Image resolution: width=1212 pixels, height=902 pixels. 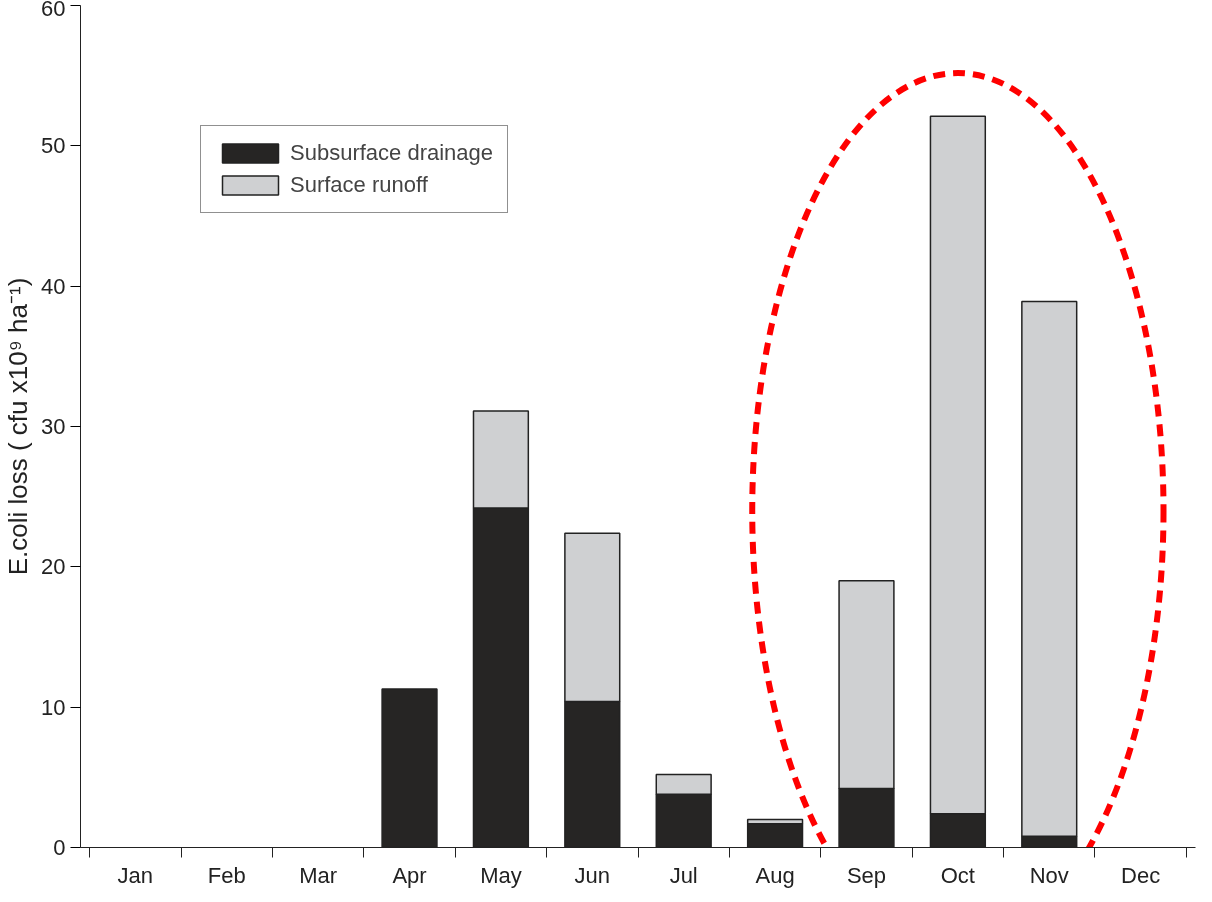 What do you see at coordinates (1141, 875) in the screenshot?
I see `x-tick-label: Dec` at bounding box center [1141, 875].